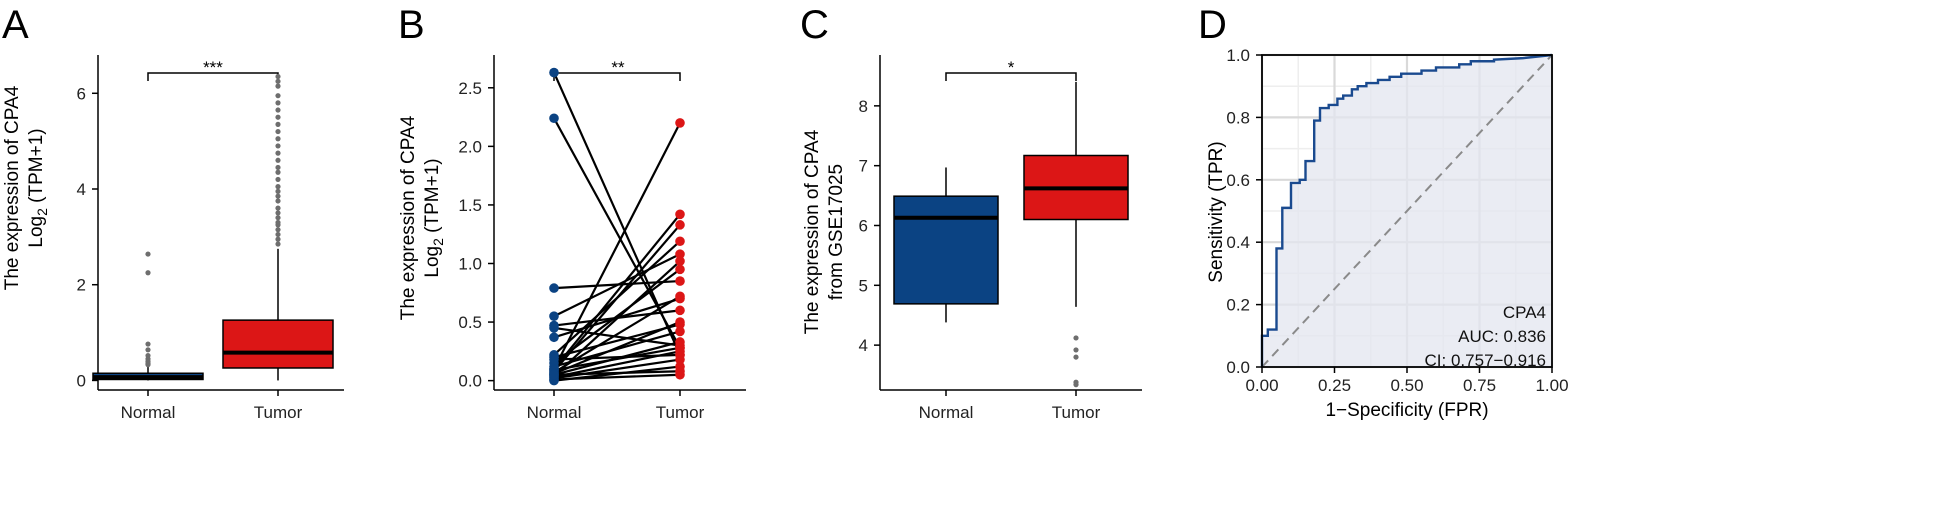  I want to click on panel-letter-d: D, so click(1212, 25).